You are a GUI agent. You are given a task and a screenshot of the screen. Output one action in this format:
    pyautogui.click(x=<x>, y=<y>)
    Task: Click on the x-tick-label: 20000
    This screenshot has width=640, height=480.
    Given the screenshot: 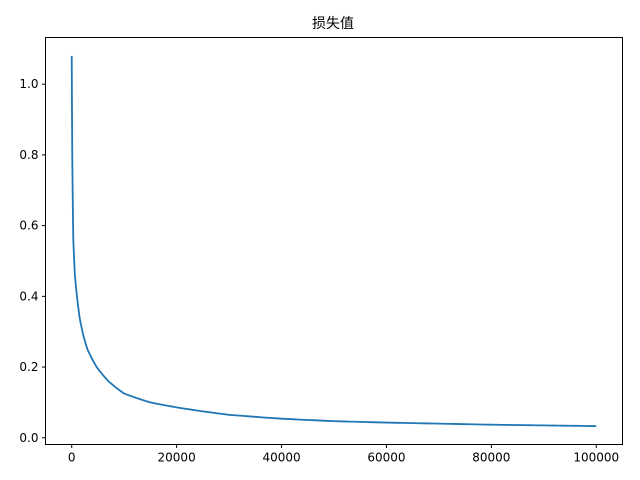 What is the action you would take?
    pyautogui.click(x=177, y=458)
    